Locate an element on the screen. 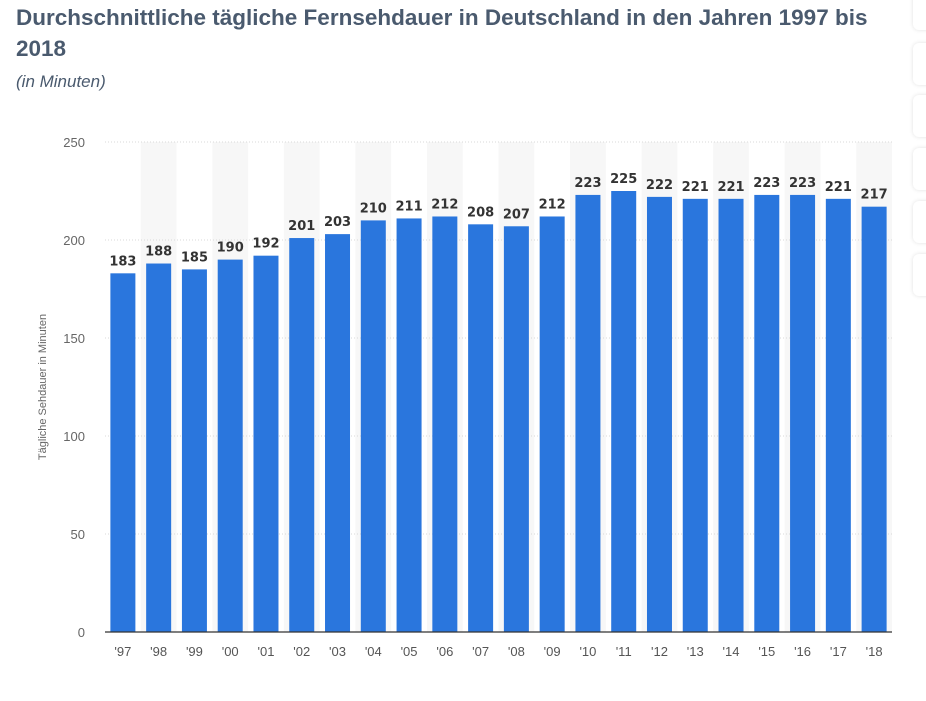 The height and width of the screenshot is (701, 926). x-tick-label: '05 is located at coordinates (409, 651).